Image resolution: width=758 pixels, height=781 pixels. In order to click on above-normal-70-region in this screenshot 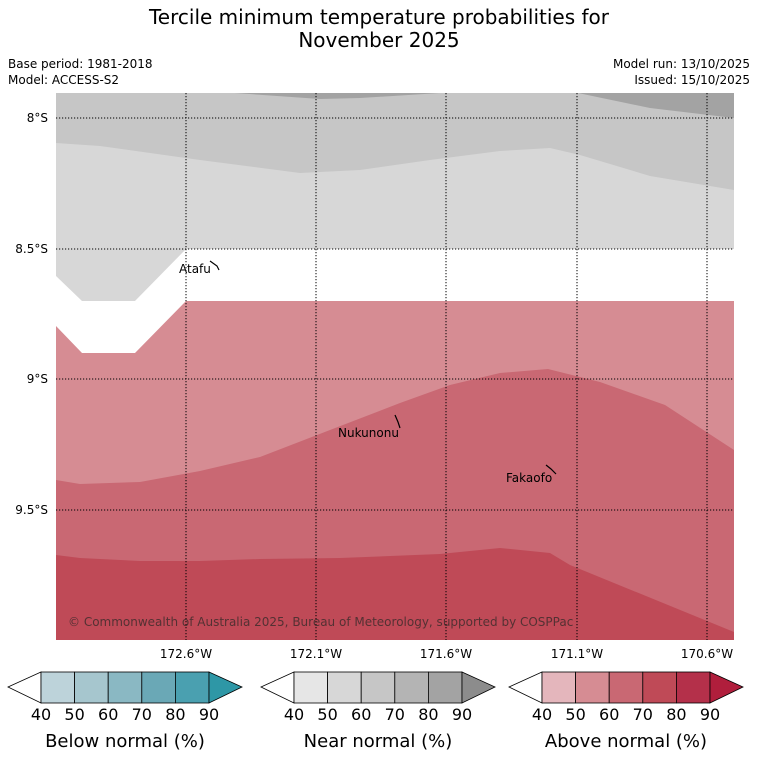, I will do `click(395, 594)`.